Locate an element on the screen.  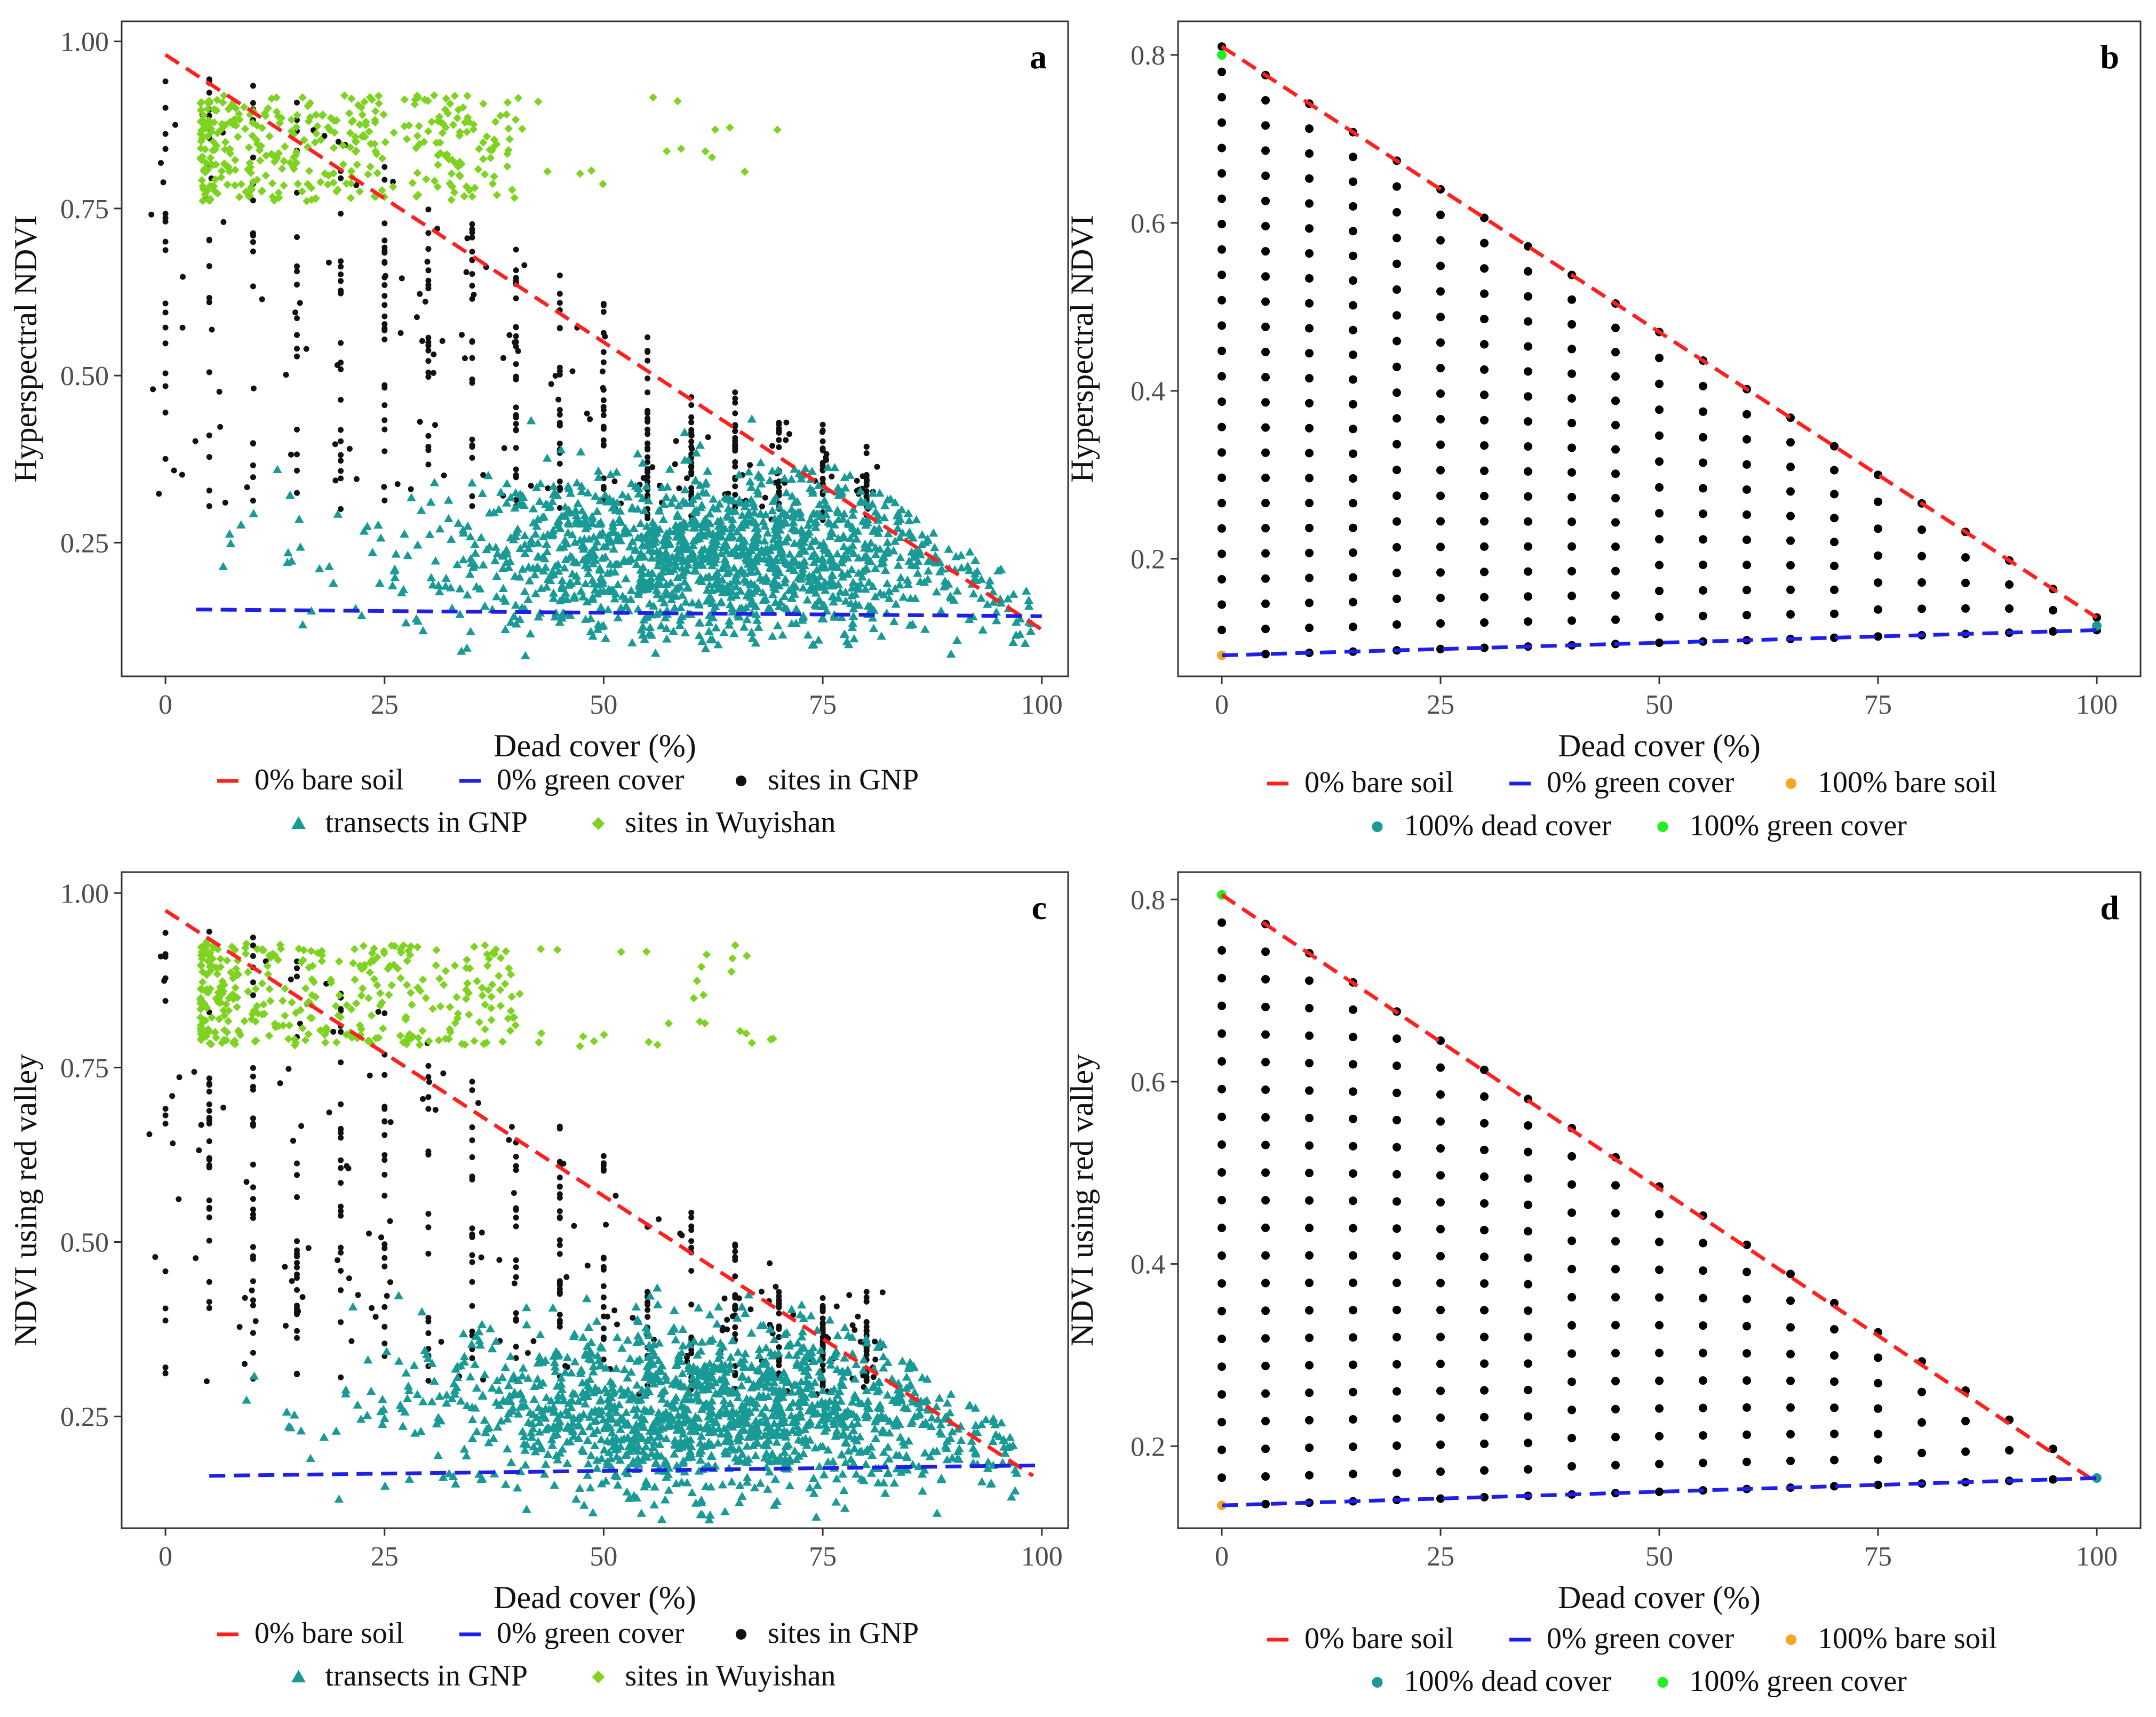
legend-label: 100% dead cover is located at coordinates (1508, 825).